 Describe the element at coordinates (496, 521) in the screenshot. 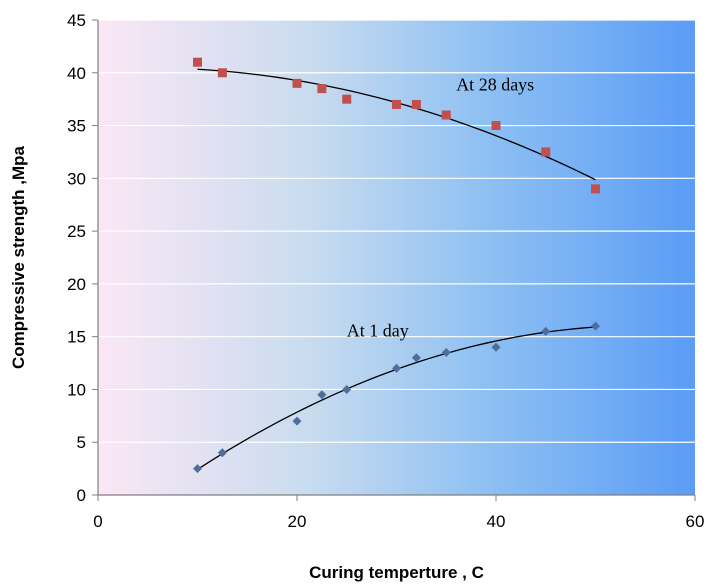

I see `x-tick-label: 40` at that location.